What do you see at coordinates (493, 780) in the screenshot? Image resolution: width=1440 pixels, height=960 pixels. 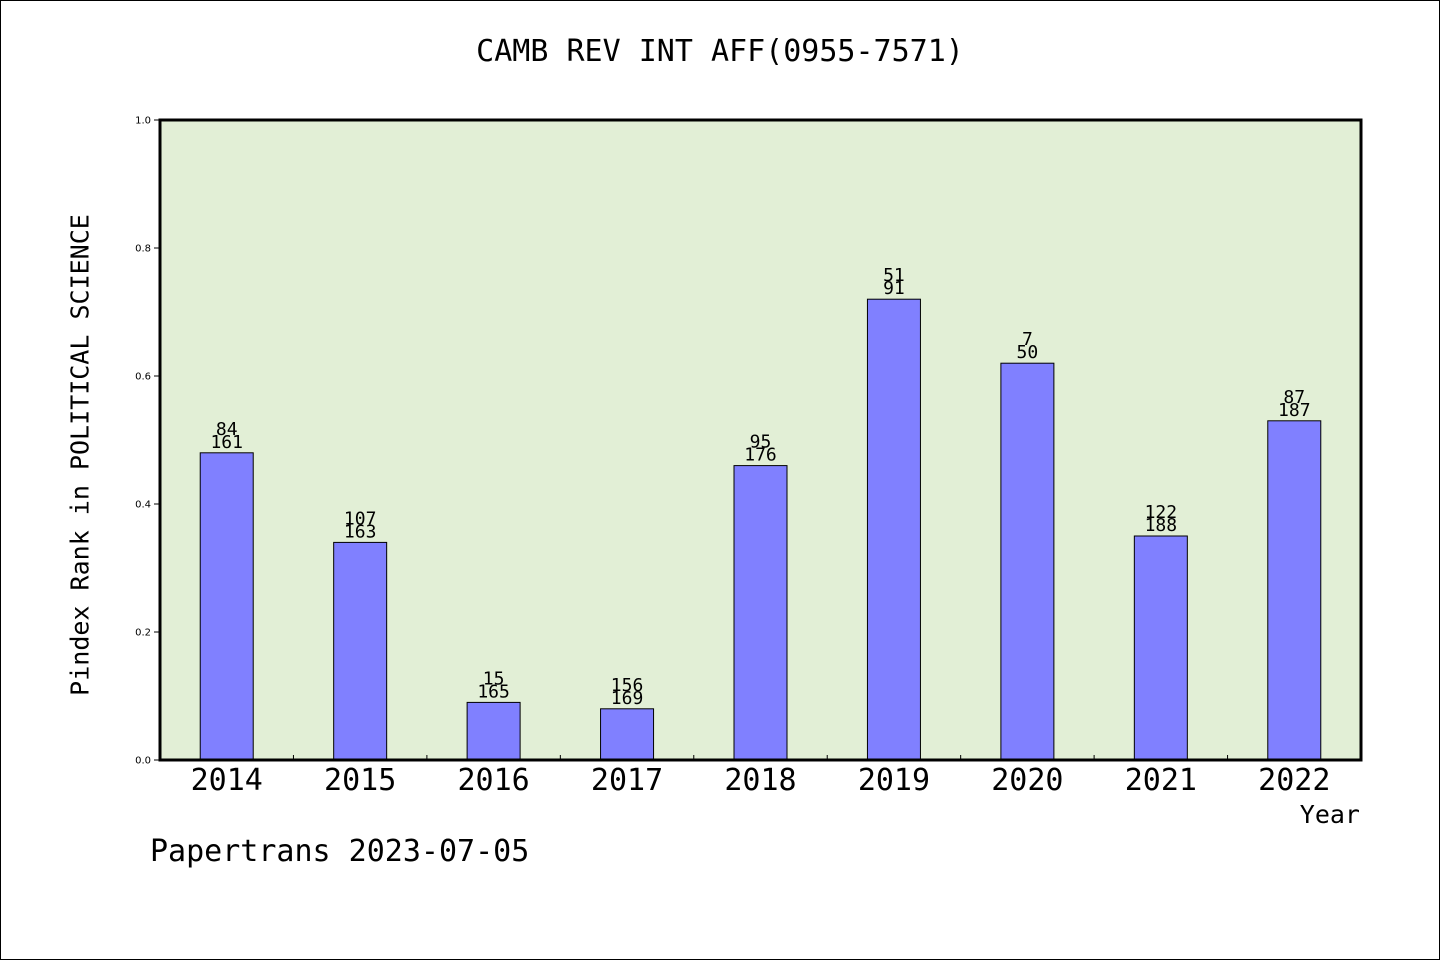 I see `x-tick-label-2016: 2016` at bounding box center [493, 780].